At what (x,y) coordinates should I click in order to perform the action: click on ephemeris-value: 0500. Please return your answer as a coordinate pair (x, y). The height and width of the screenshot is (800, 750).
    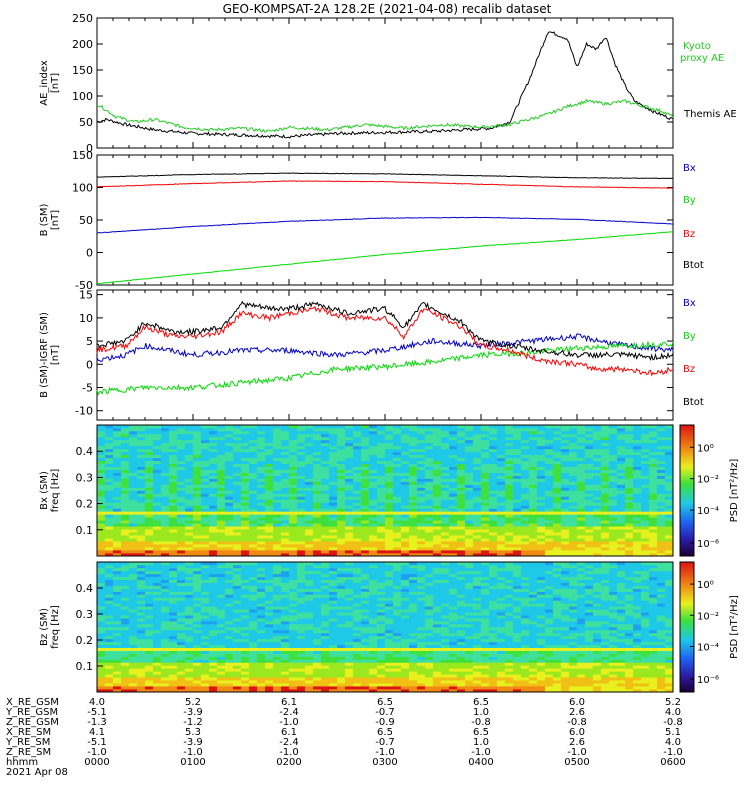
    Looking at the image, I should click on (577, 762).